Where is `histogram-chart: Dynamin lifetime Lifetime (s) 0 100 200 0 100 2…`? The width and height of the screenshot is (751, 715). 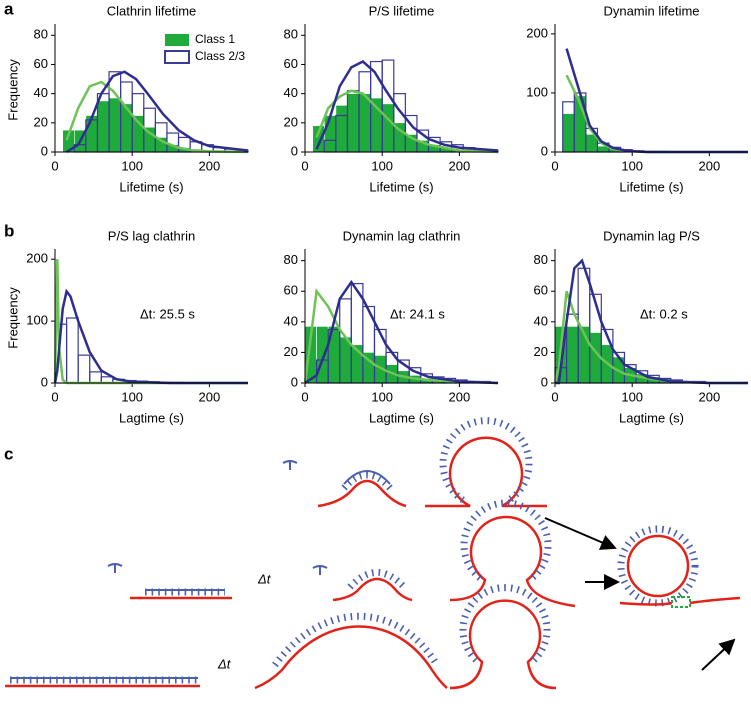
histogram-chart: Dynamin lifetime Lifetime (s) 0 100 200 0 100 2… is located at coordinates (637, 98).